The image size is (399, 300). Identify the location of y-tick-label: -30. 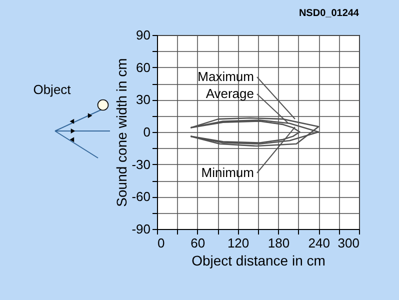
(141, 164).